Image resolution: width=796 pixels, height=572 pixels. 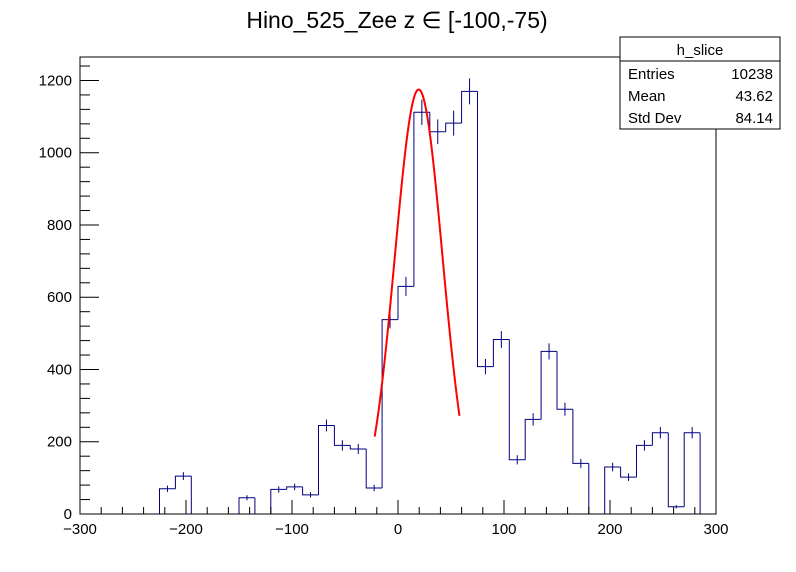 I want to click on x-tick-label: 300, so click(x=715, y=529).